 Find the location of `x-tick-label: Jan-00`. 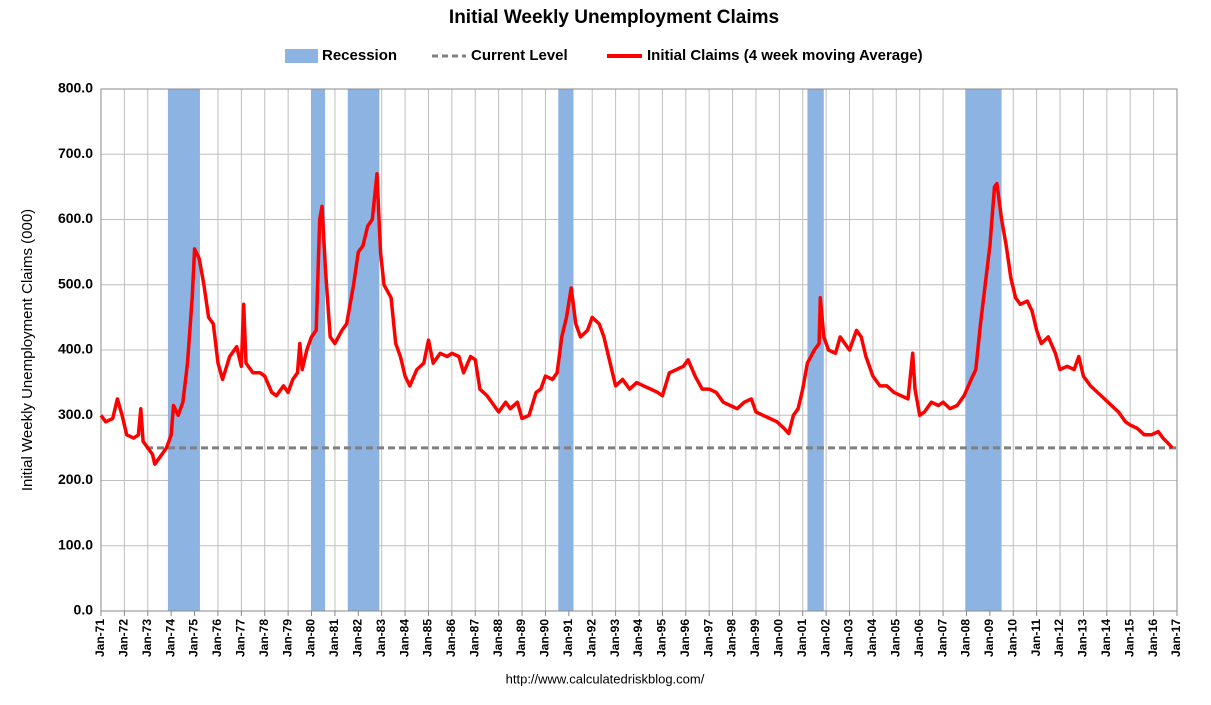

x-tick-label: Jan-00 is located at coordinates (779, 638).